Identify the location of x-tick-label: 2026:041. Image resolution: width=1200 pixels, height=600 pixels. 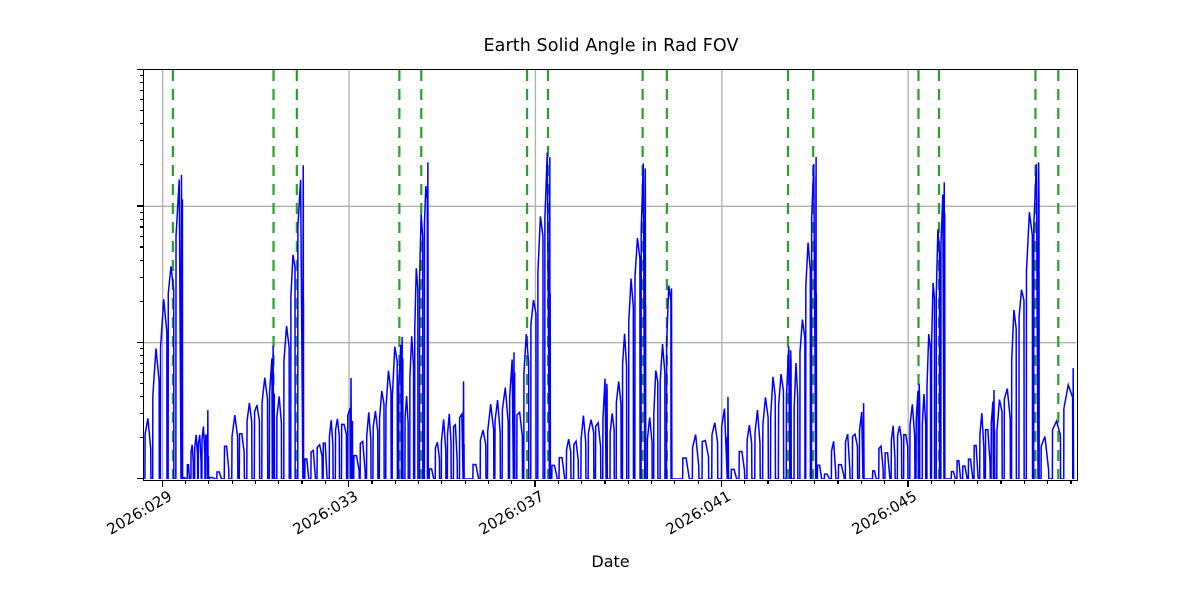
(698, 513).